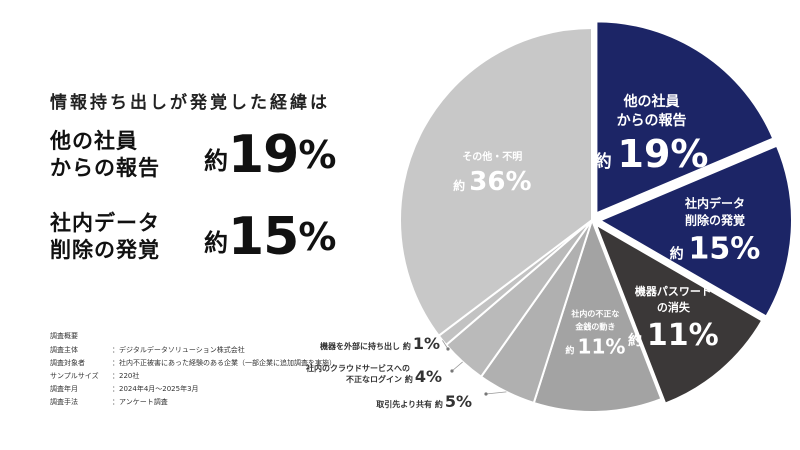 Image resolution: width=800 pixels, height=450 pixels. Describe the element at coordinates (74, 376) in the screenshot. I see `survey-key: サンプルサイズ` at that location.